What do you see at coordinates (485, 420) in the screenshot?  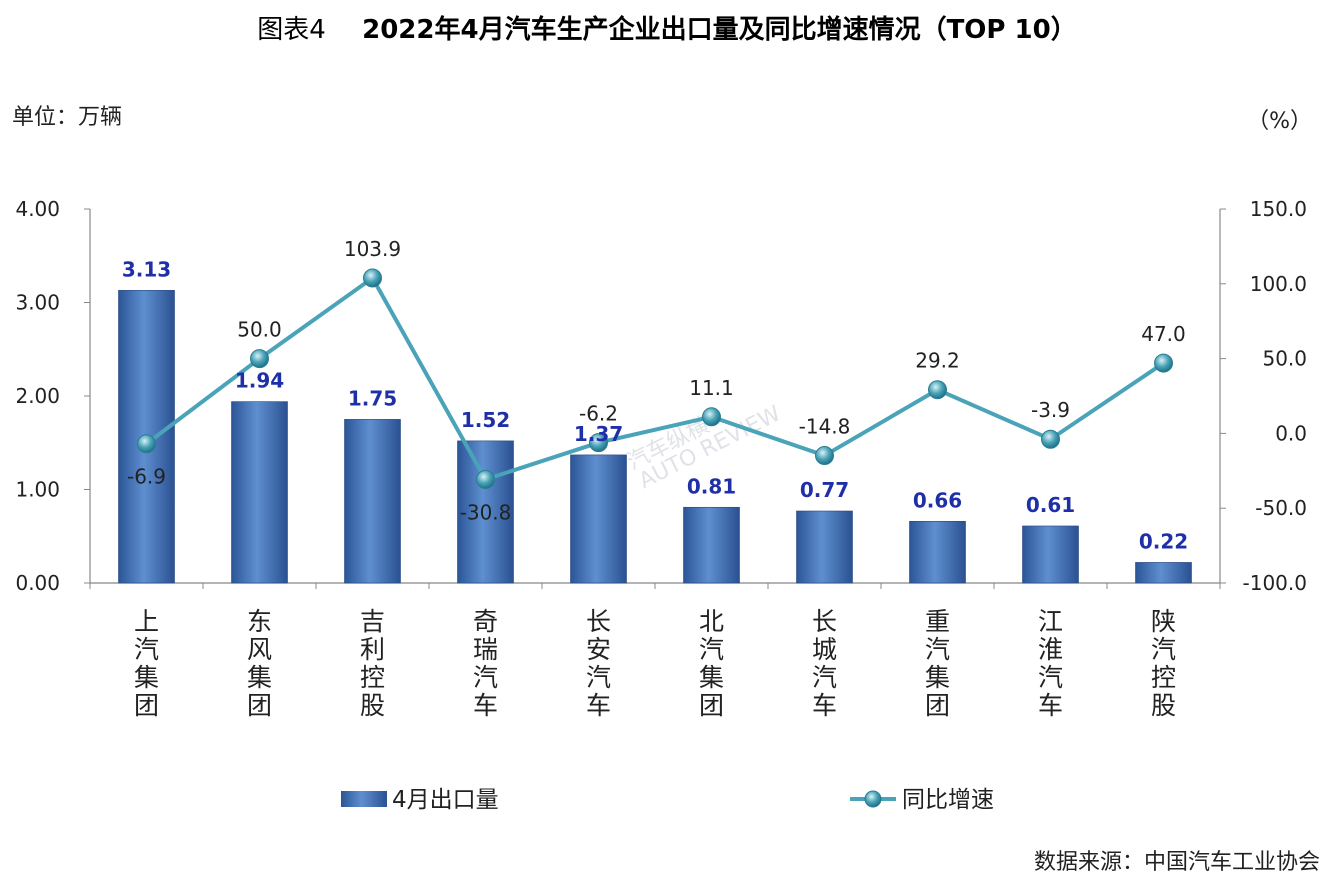 I see `bar-value-label: 1.52` at bounding box center [485, 420].